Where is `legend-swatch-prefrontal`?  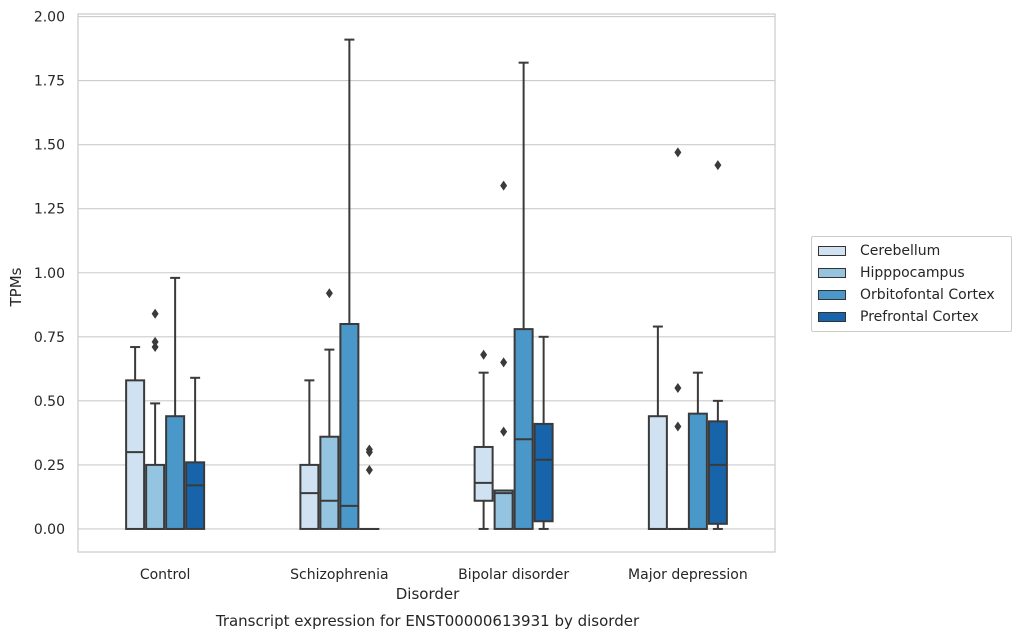 legend-swatch-prefrontal is located at coordinates (832, 317).